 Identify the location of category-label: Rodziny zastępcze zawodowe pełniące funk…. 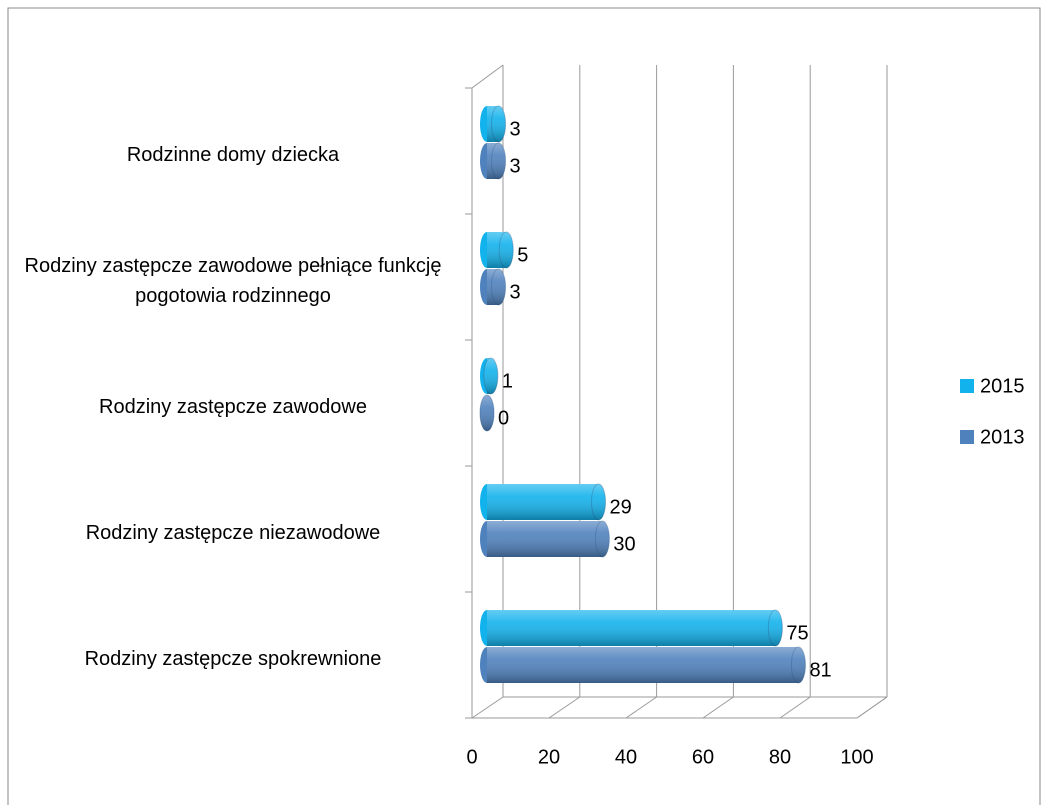
(233, 281).